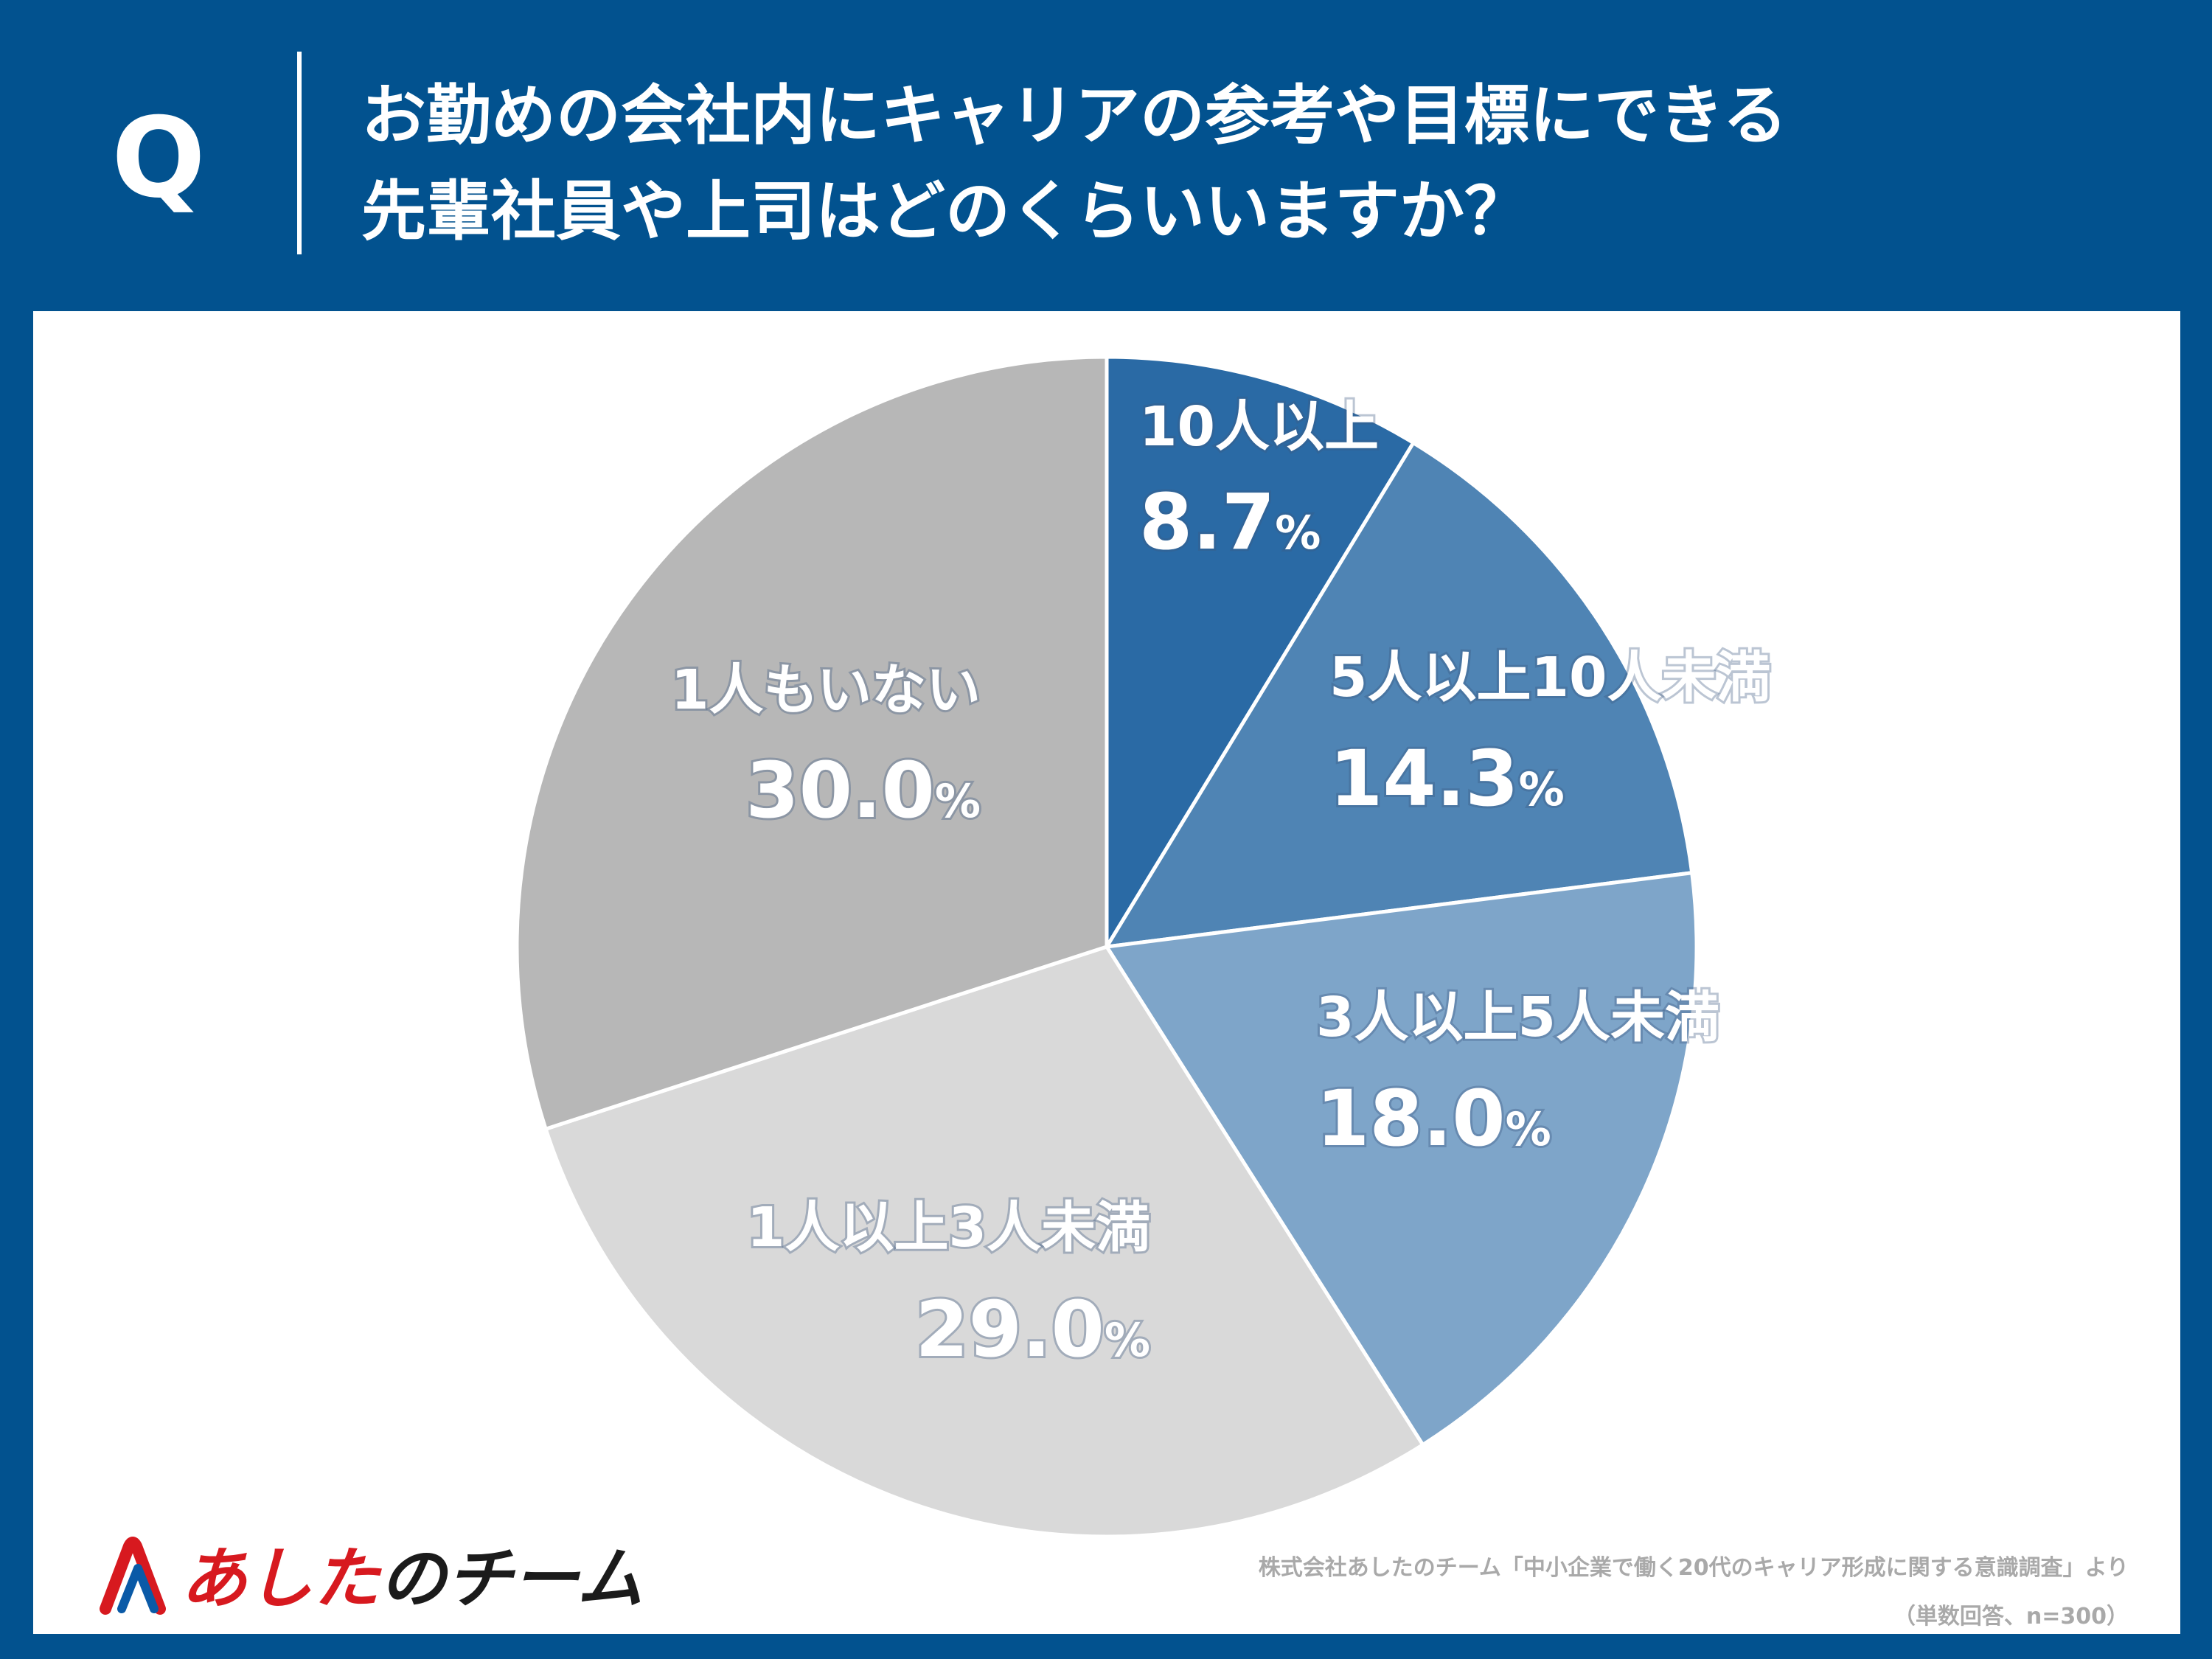 The height and width of the screenshot is (1659, 2212). What do you see at coordinates (1517, 1017) in the screenshot?
I see `slice-label-3: 3人以上5人未満` at bounding box center [1517, 1017].